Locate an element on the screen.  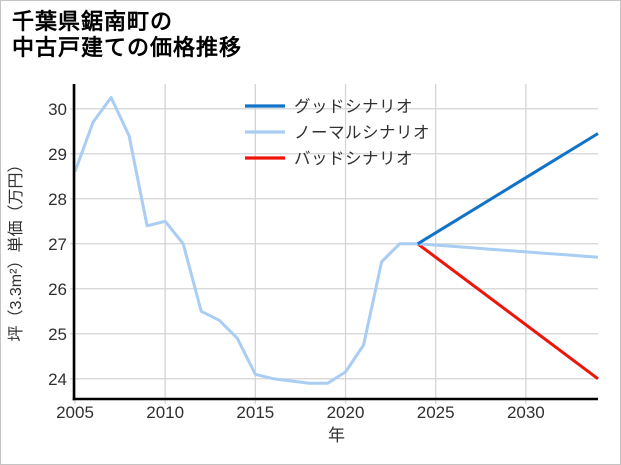
x-tick-label: 2020 is located at coordinates (346, 412).